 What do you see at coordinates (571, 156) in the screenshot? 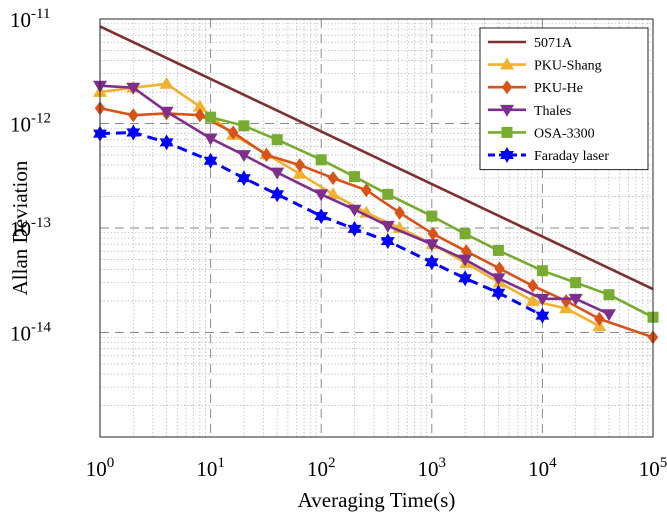
I see `legend-label: Faraday laser` at bounding box center [571, 156].